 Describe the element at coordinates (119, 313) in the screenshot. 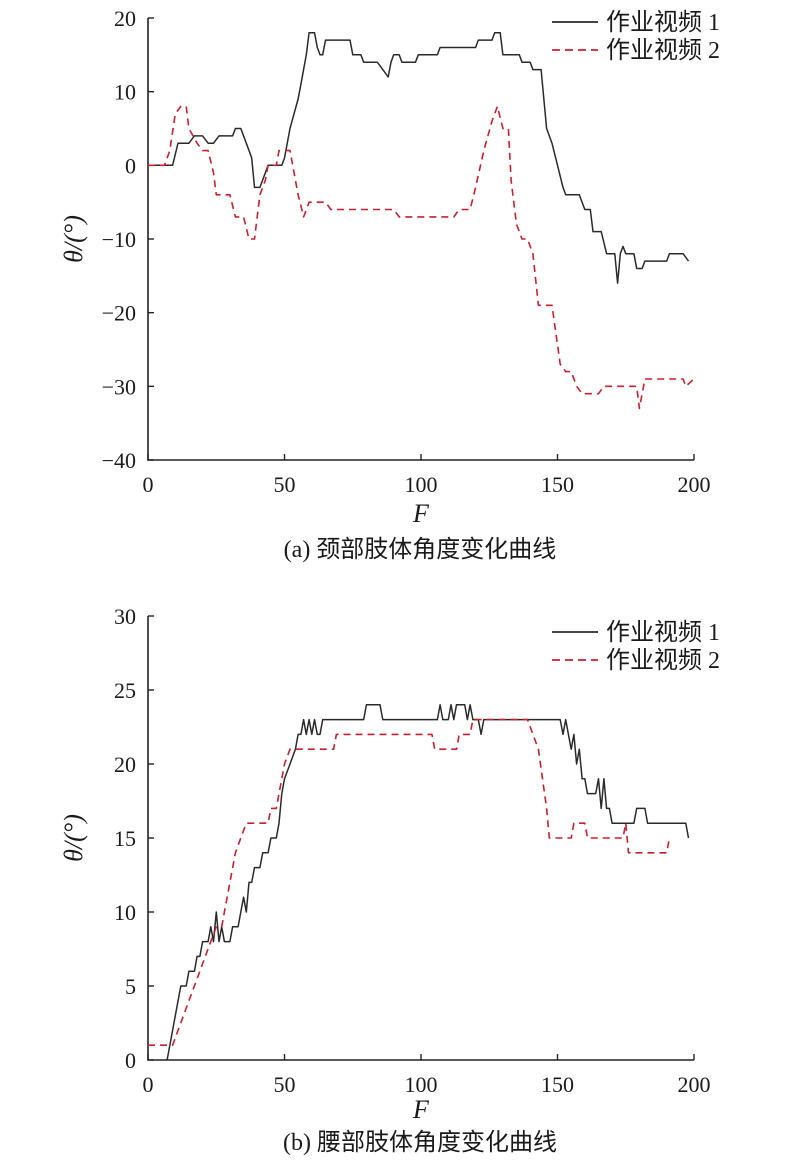

I see `y-tick-label: −20` at that location.